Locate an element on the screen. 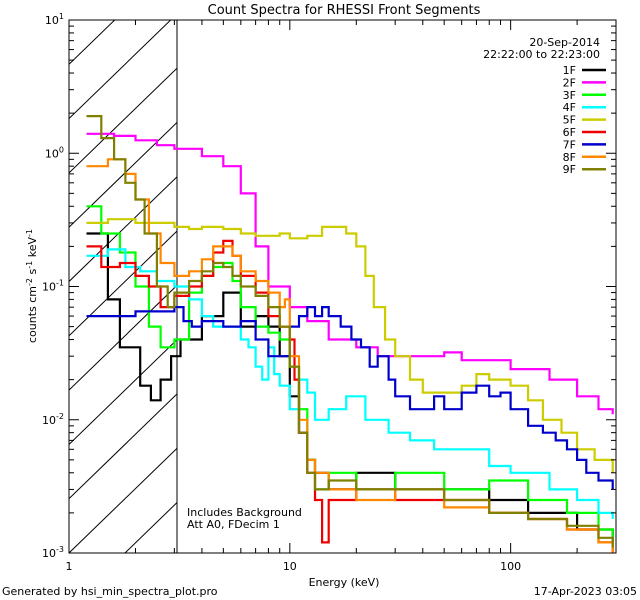 The width and height of the screenshot is (640, 600). x-axis-label: Energy (keV) is located at coordinates (344, 582).